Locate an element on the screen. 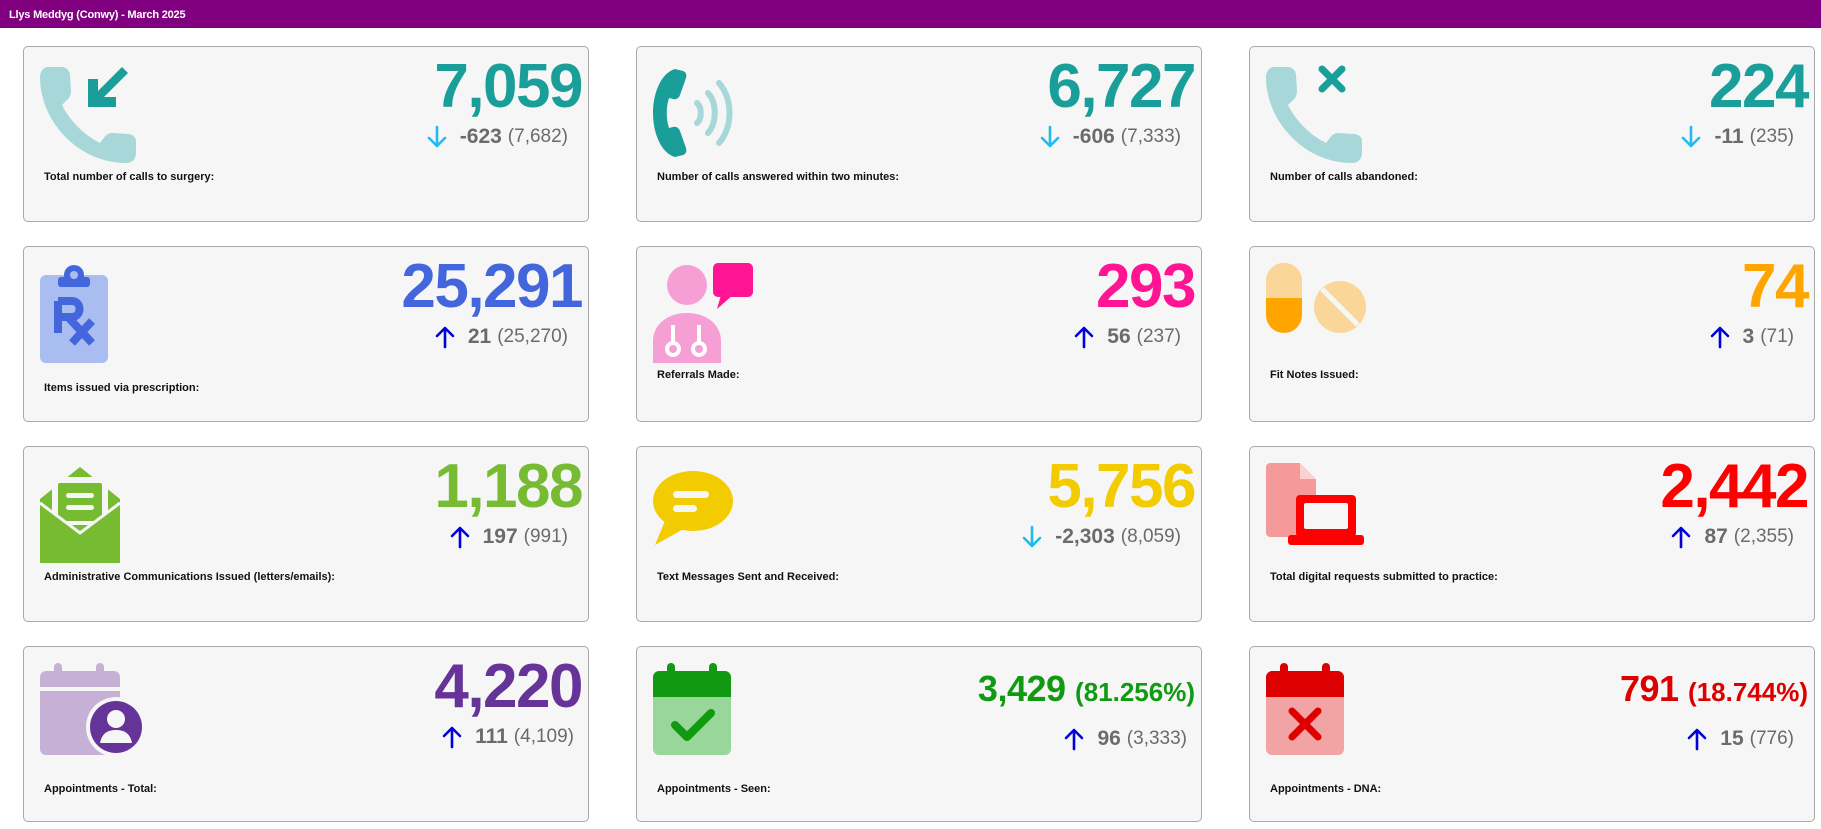 The width and height of the screenshot is (1821, 829). card-referrals: 293 56 (237) Referrals Made: is located at coordinates (919, 334).